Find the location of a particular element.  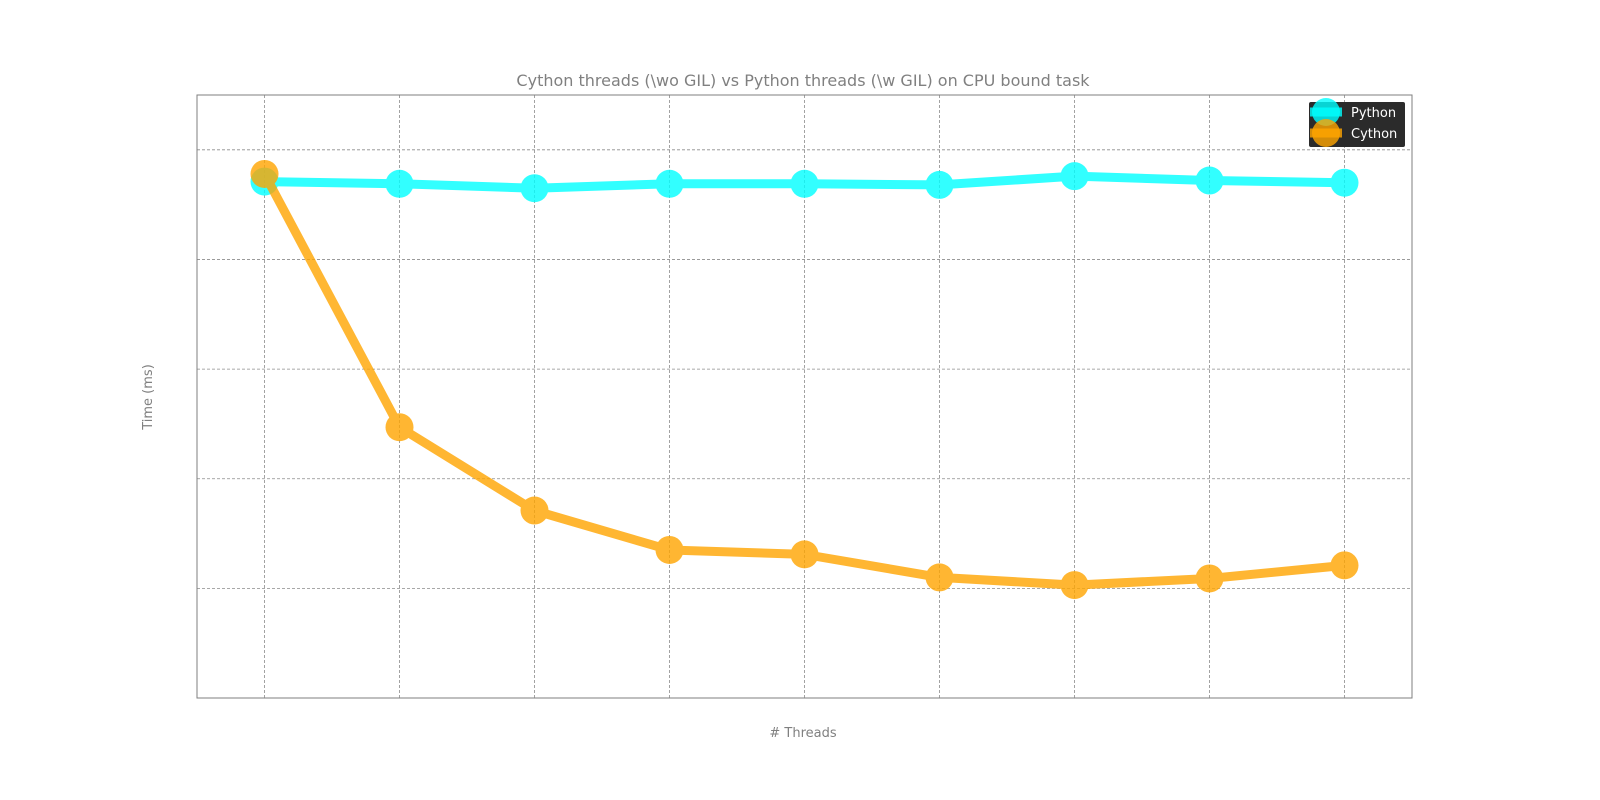

x-axis-label: # Threads is located at coordinates (802, 733).